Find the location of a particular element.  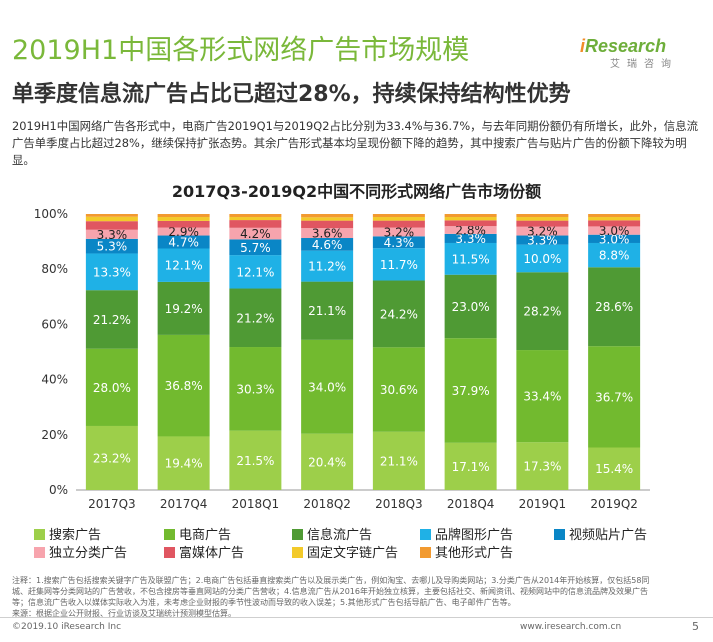

data-label: 28.6% is located at coordinates (614, 307).